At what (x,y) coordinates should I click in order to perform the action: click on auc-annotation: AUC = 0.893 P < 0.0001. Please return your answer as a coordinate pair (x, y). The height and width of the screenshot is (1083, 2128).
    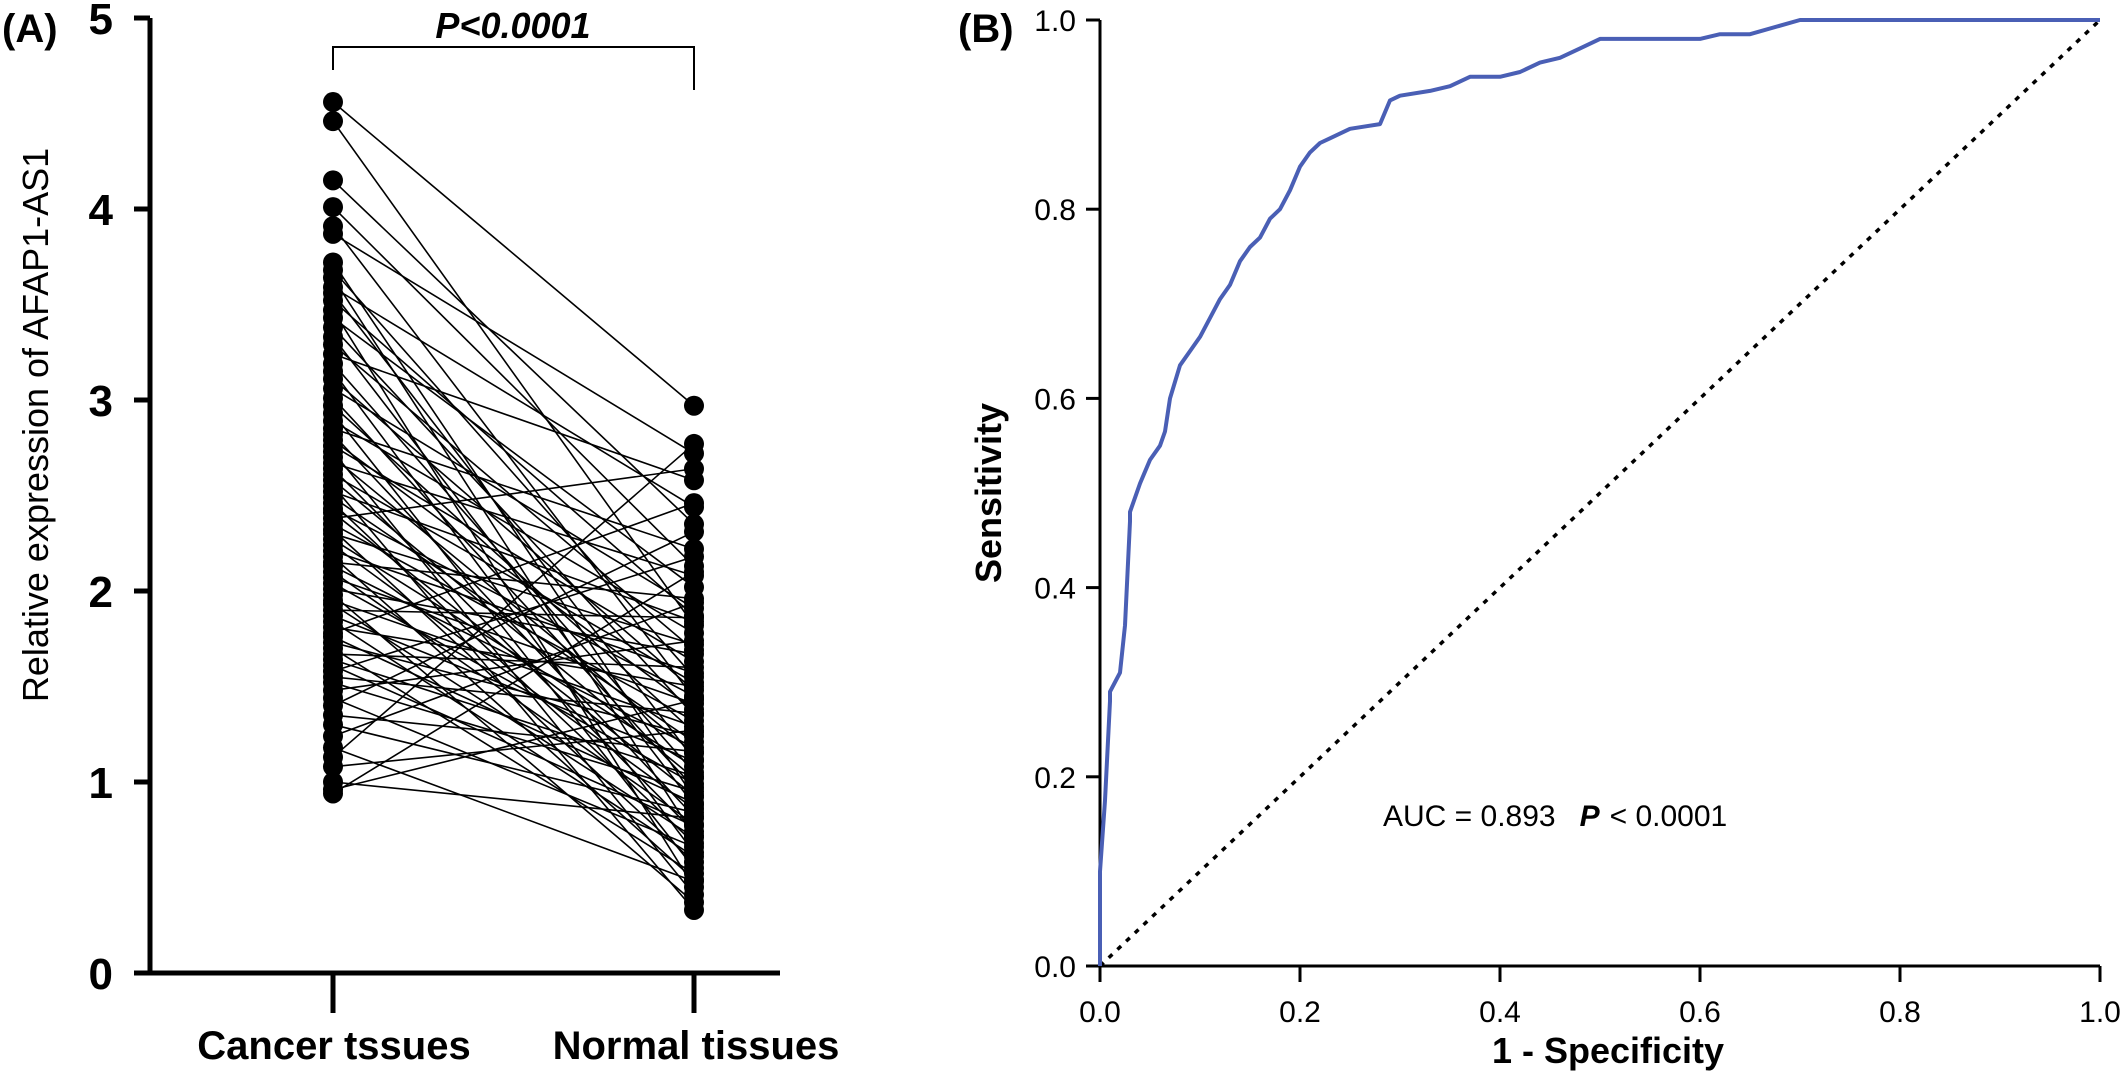
    Looking at the image, I should click on (1555, 816).